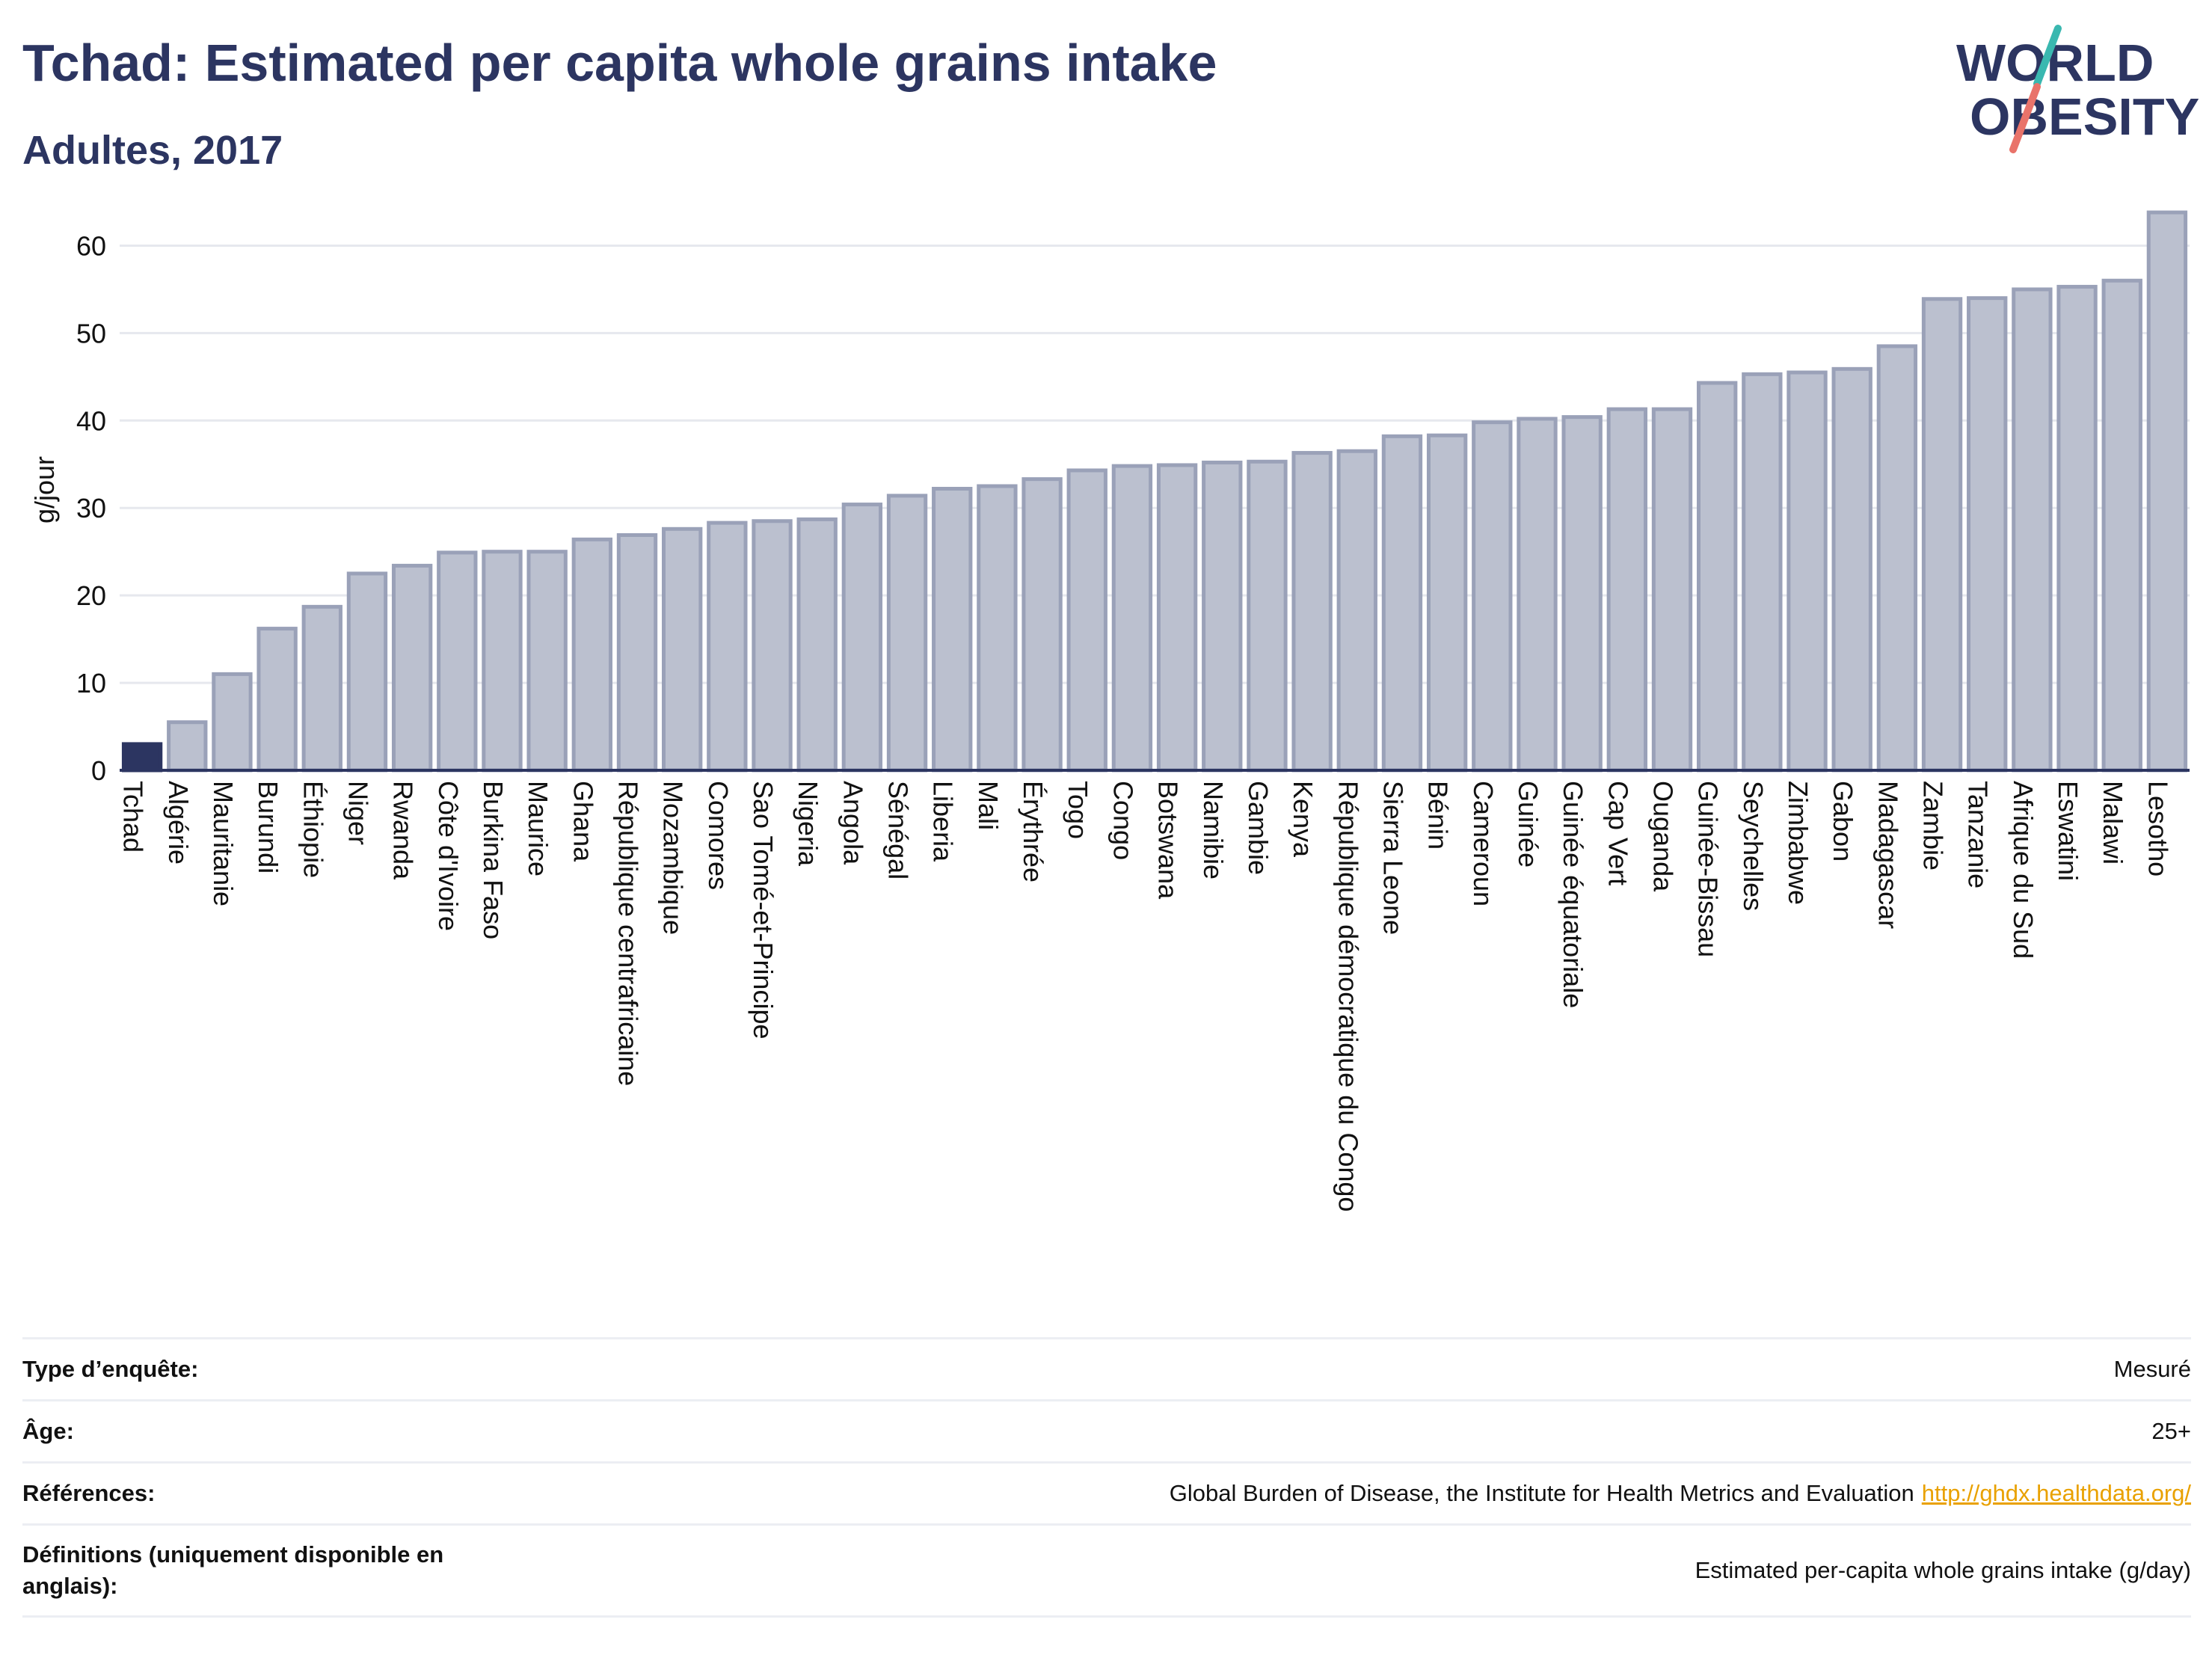  What do you see at coordinates (2167, 491) in the screenshot?
I see `bar-lesotho` at bounding box center [2167, 491].